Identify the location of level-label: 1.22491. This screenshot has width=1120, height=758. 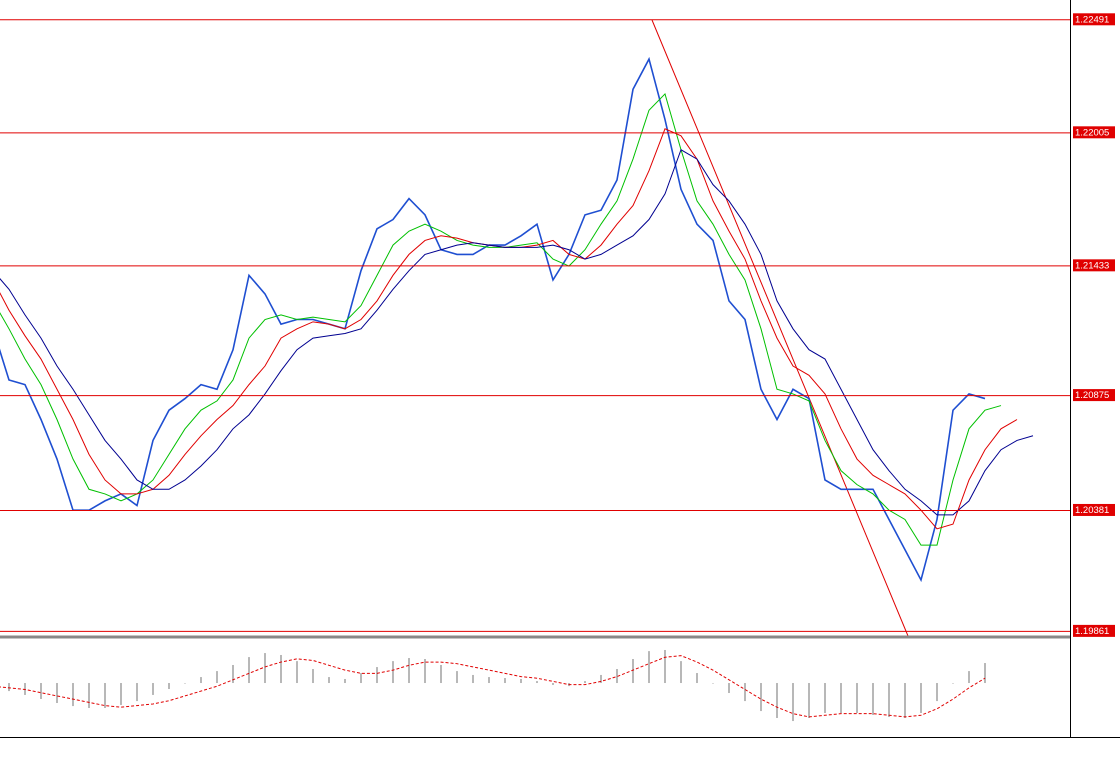
(1092, 19).